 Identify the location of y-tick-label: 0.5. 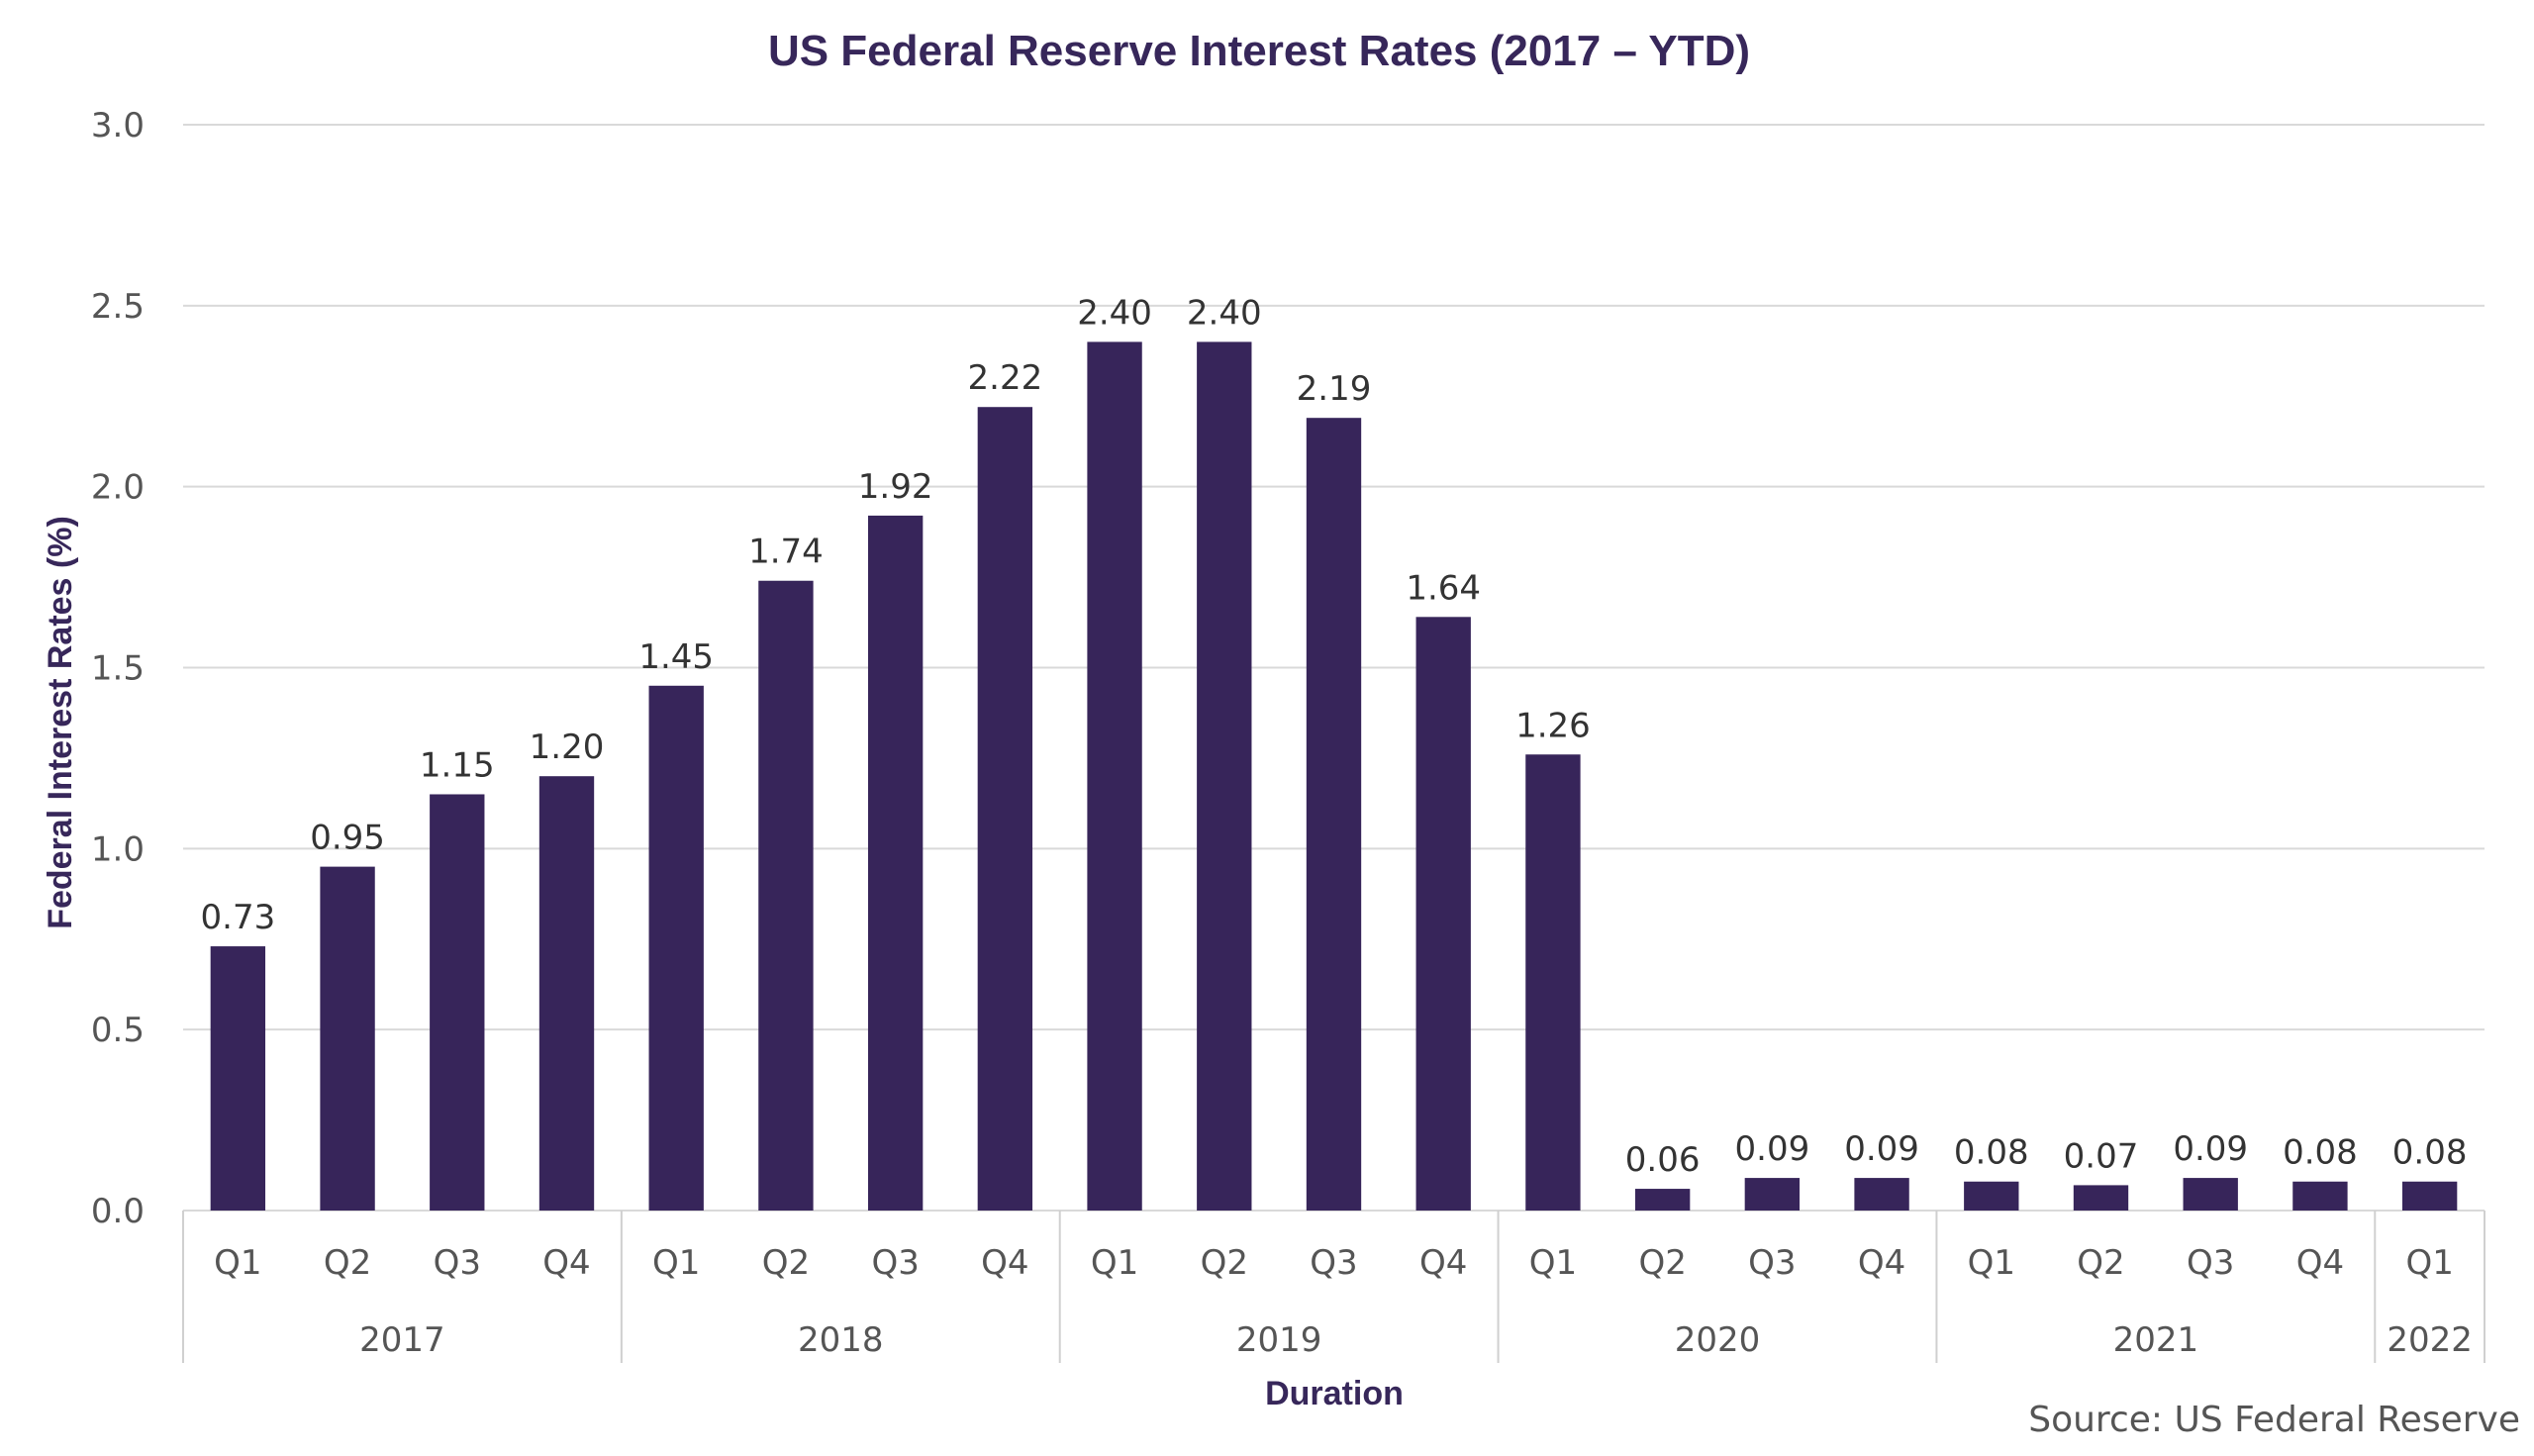
(118, 1030).